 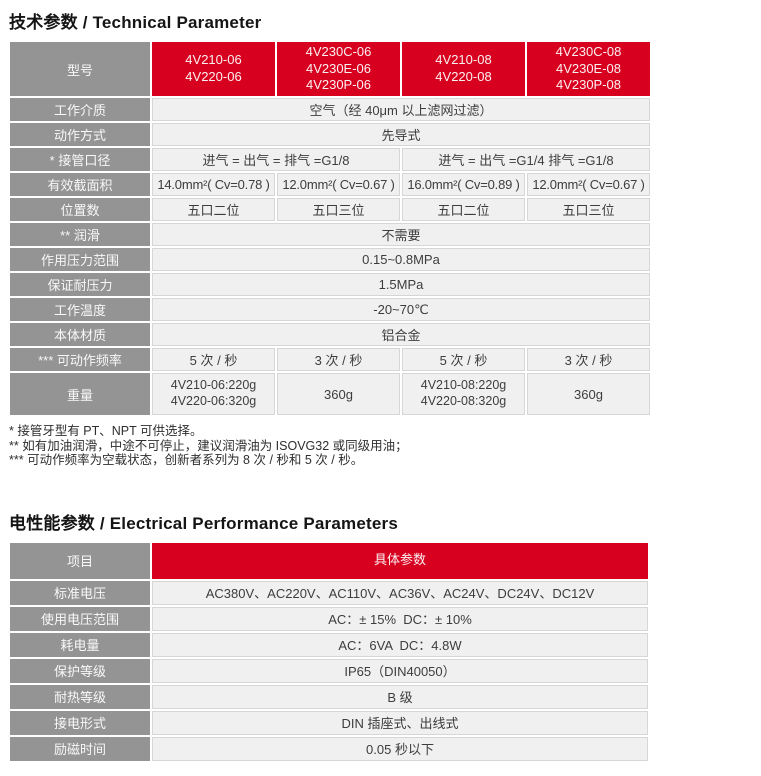 What do you see at coordinates (213, 60) in the screenshot?
I see `model-name: 4V210-06` at bounding box center [213, 60].